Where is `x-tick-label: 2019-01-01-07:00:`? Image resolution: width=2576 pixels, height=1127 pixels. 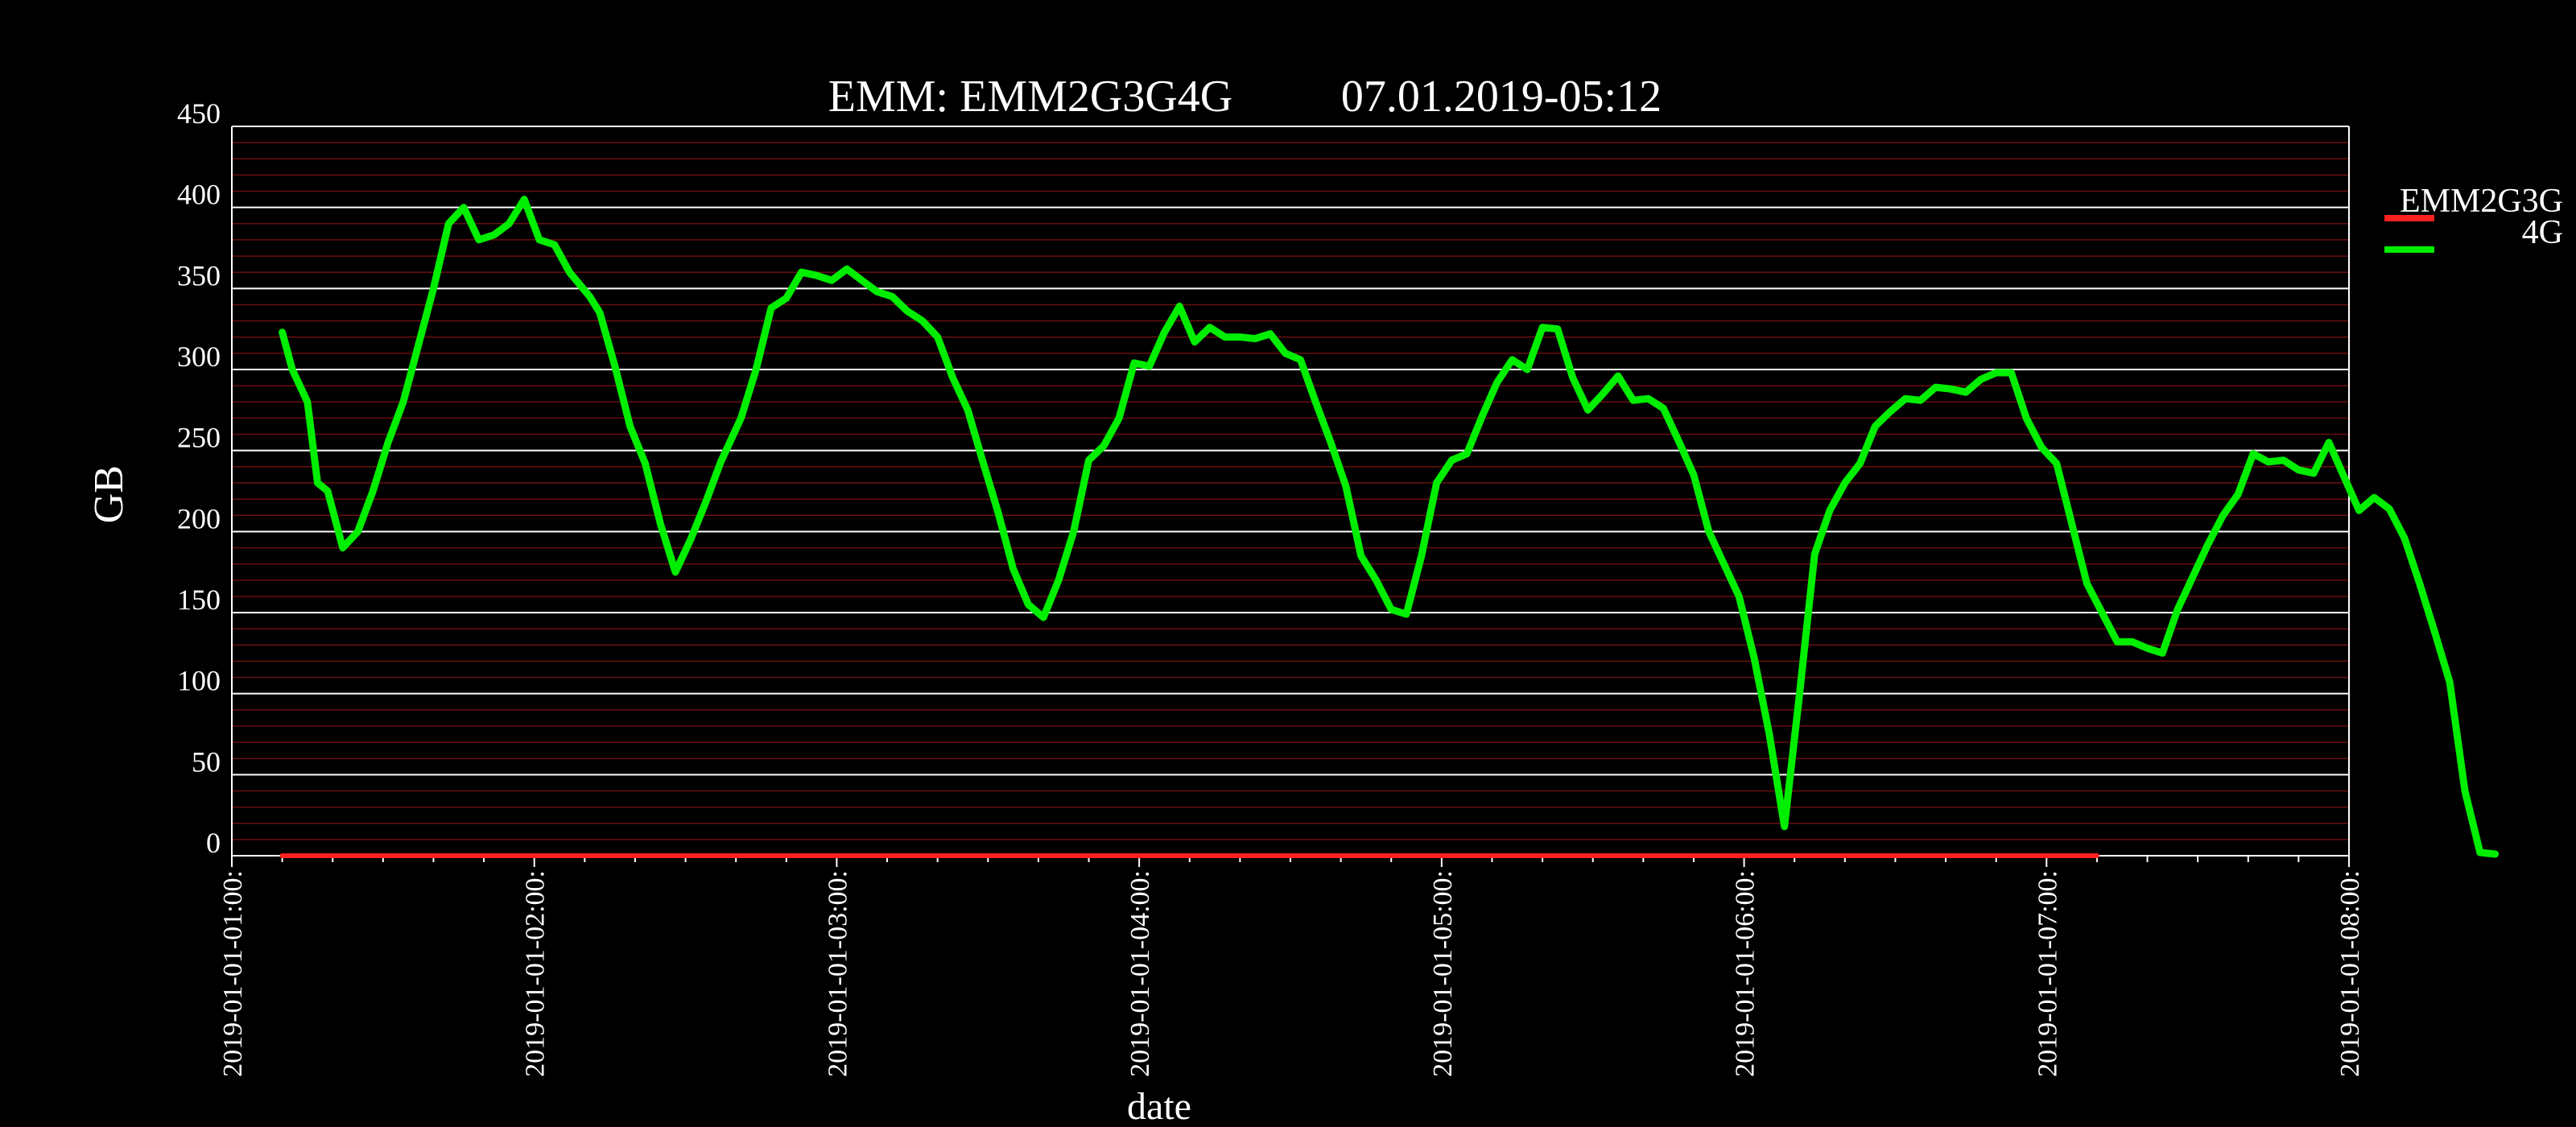 x-tick-label: 2019-01-01-07:00: is located at coordinates (2047, 973).